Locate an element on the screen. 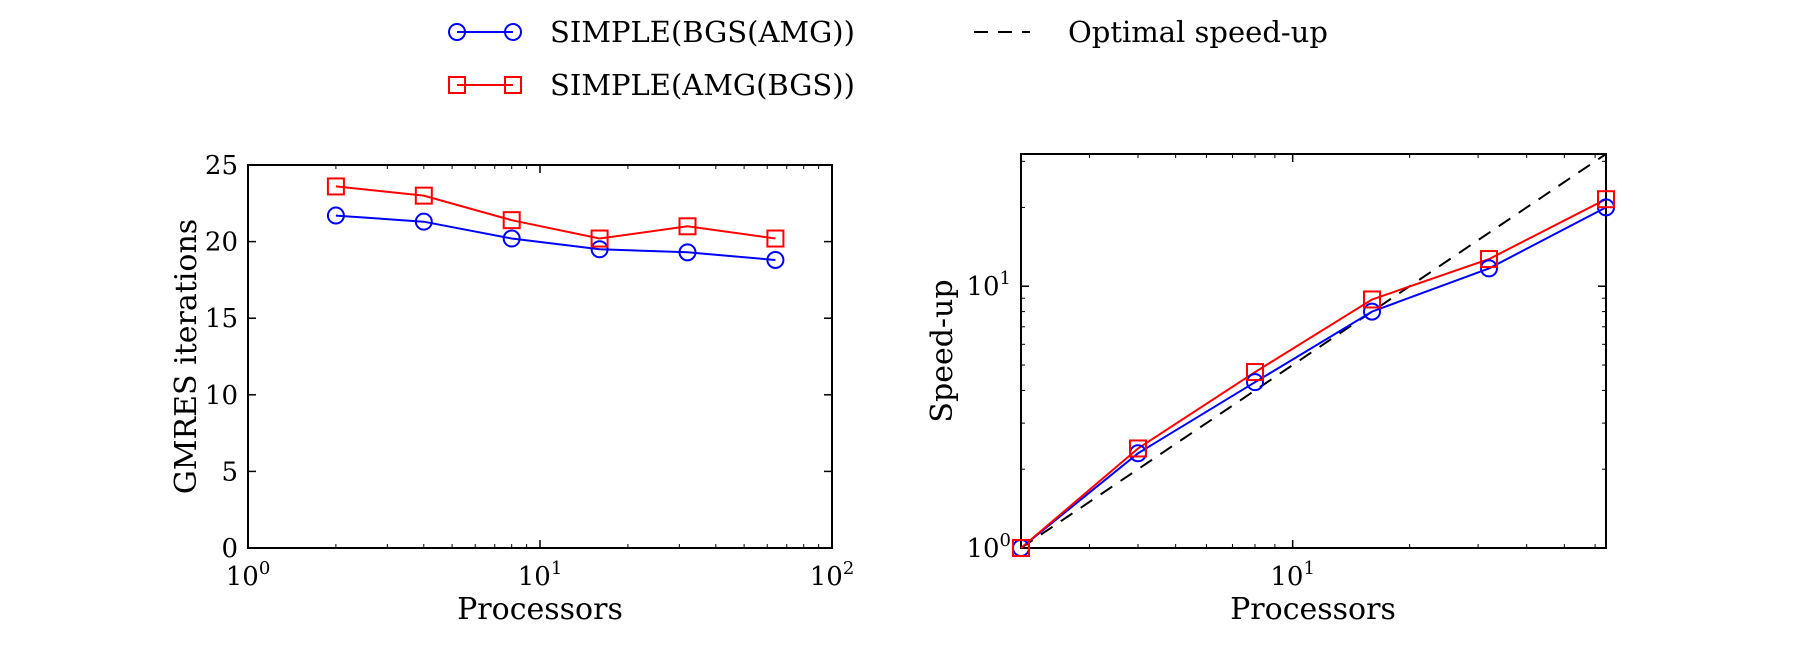  y-tick-label: 10⁰ is located at coordinates (988, 547).